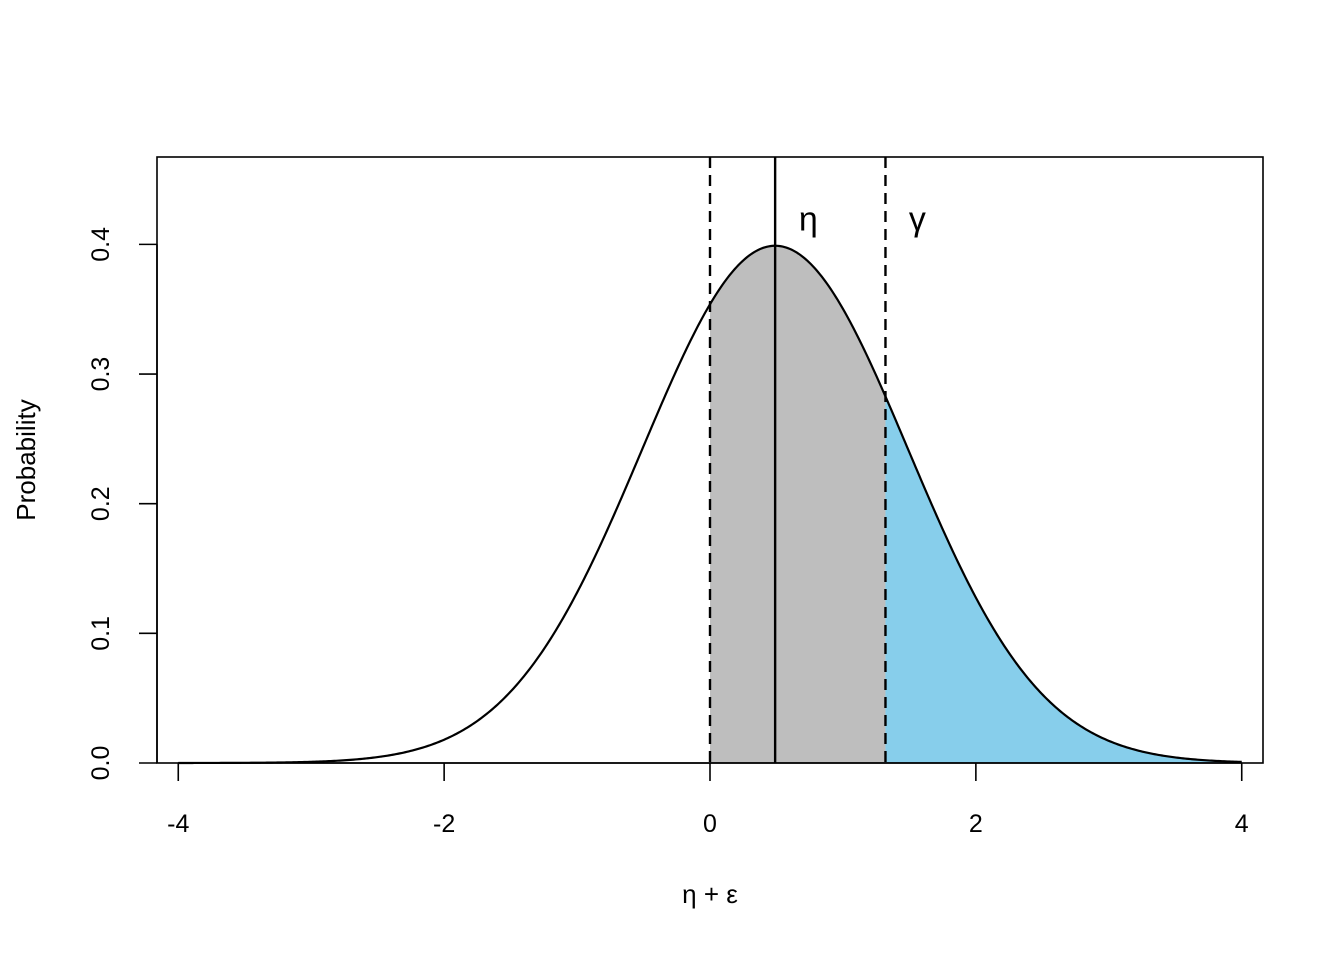  What do you see at coordinates (122, 504) in the screenshot?
I see `y-axis: 0.0 0.1 0.2 0.3 0.4` at bounding box center [122, 504].